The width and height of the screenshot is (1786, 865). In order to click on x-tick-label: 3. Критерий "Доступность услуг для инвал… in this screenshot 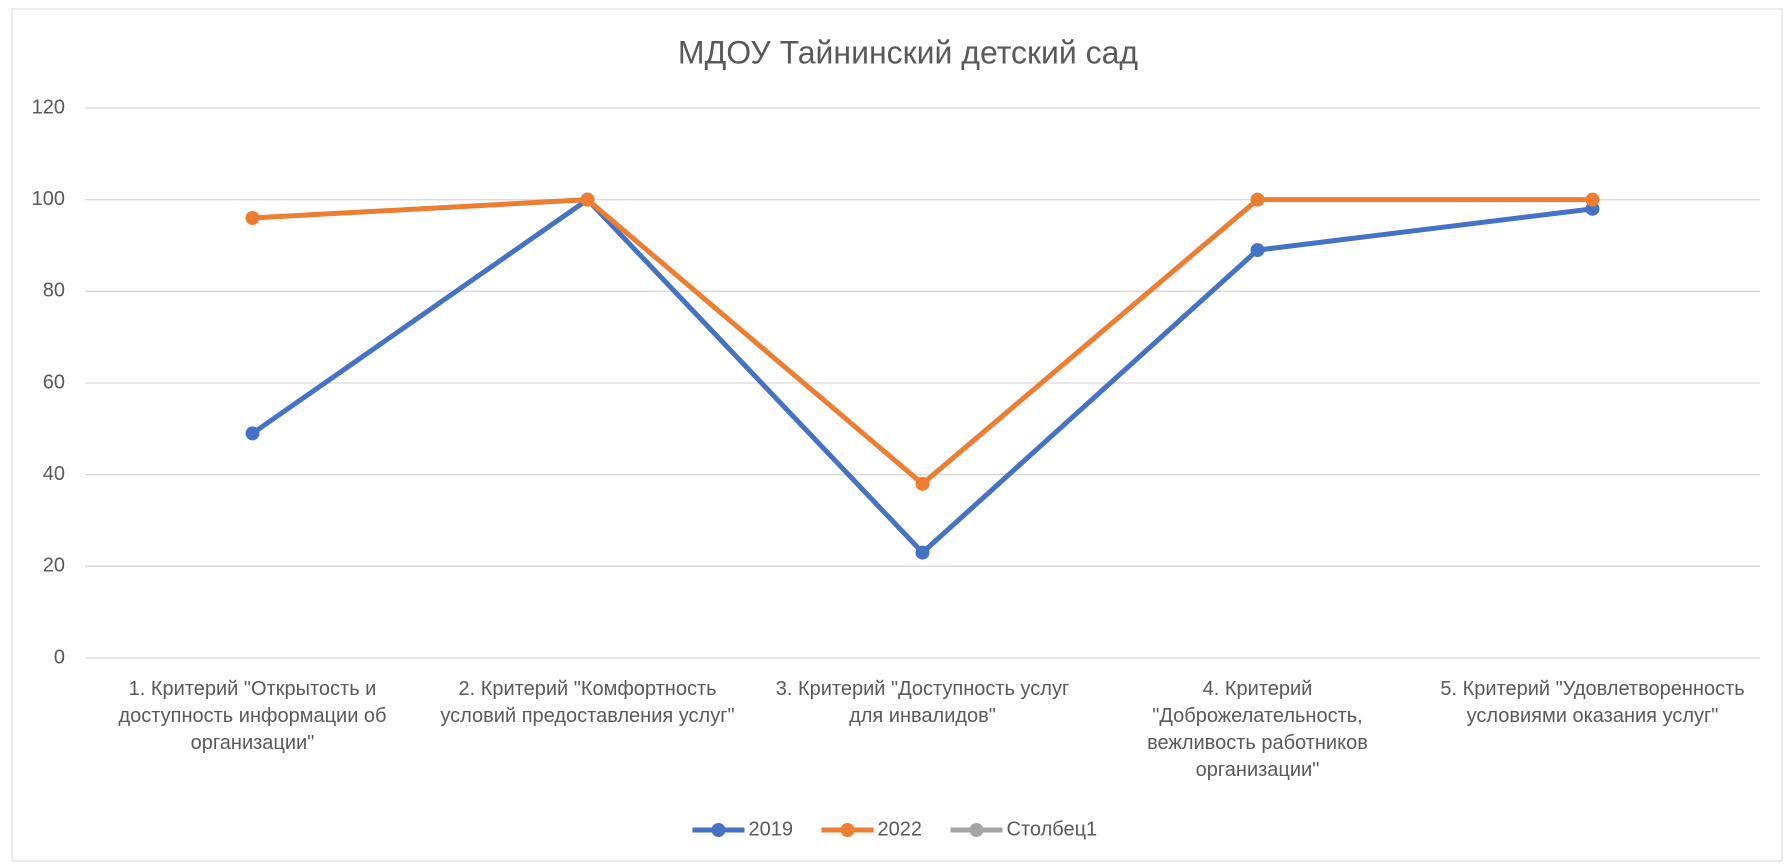, I will do `click(922, 702)`.